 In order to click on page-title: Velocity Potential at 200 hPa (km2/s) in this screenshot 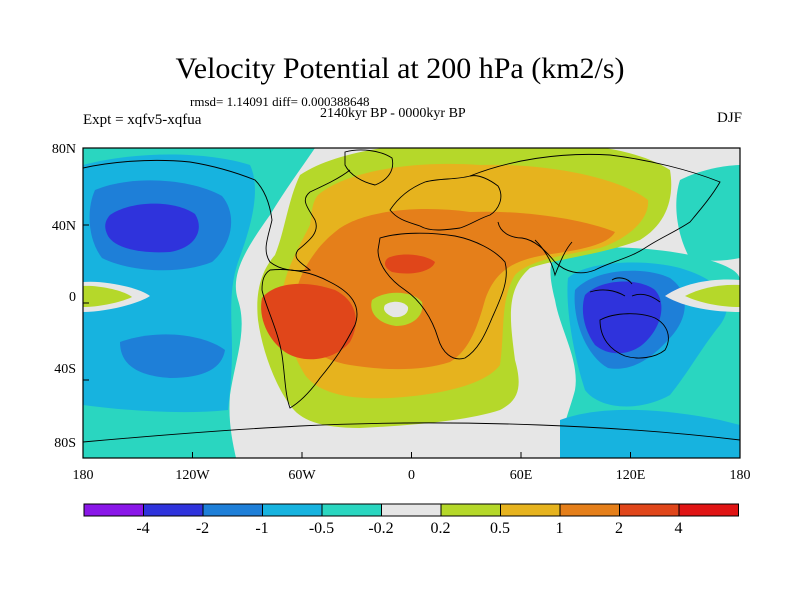, I will do `click(400, 68)`.